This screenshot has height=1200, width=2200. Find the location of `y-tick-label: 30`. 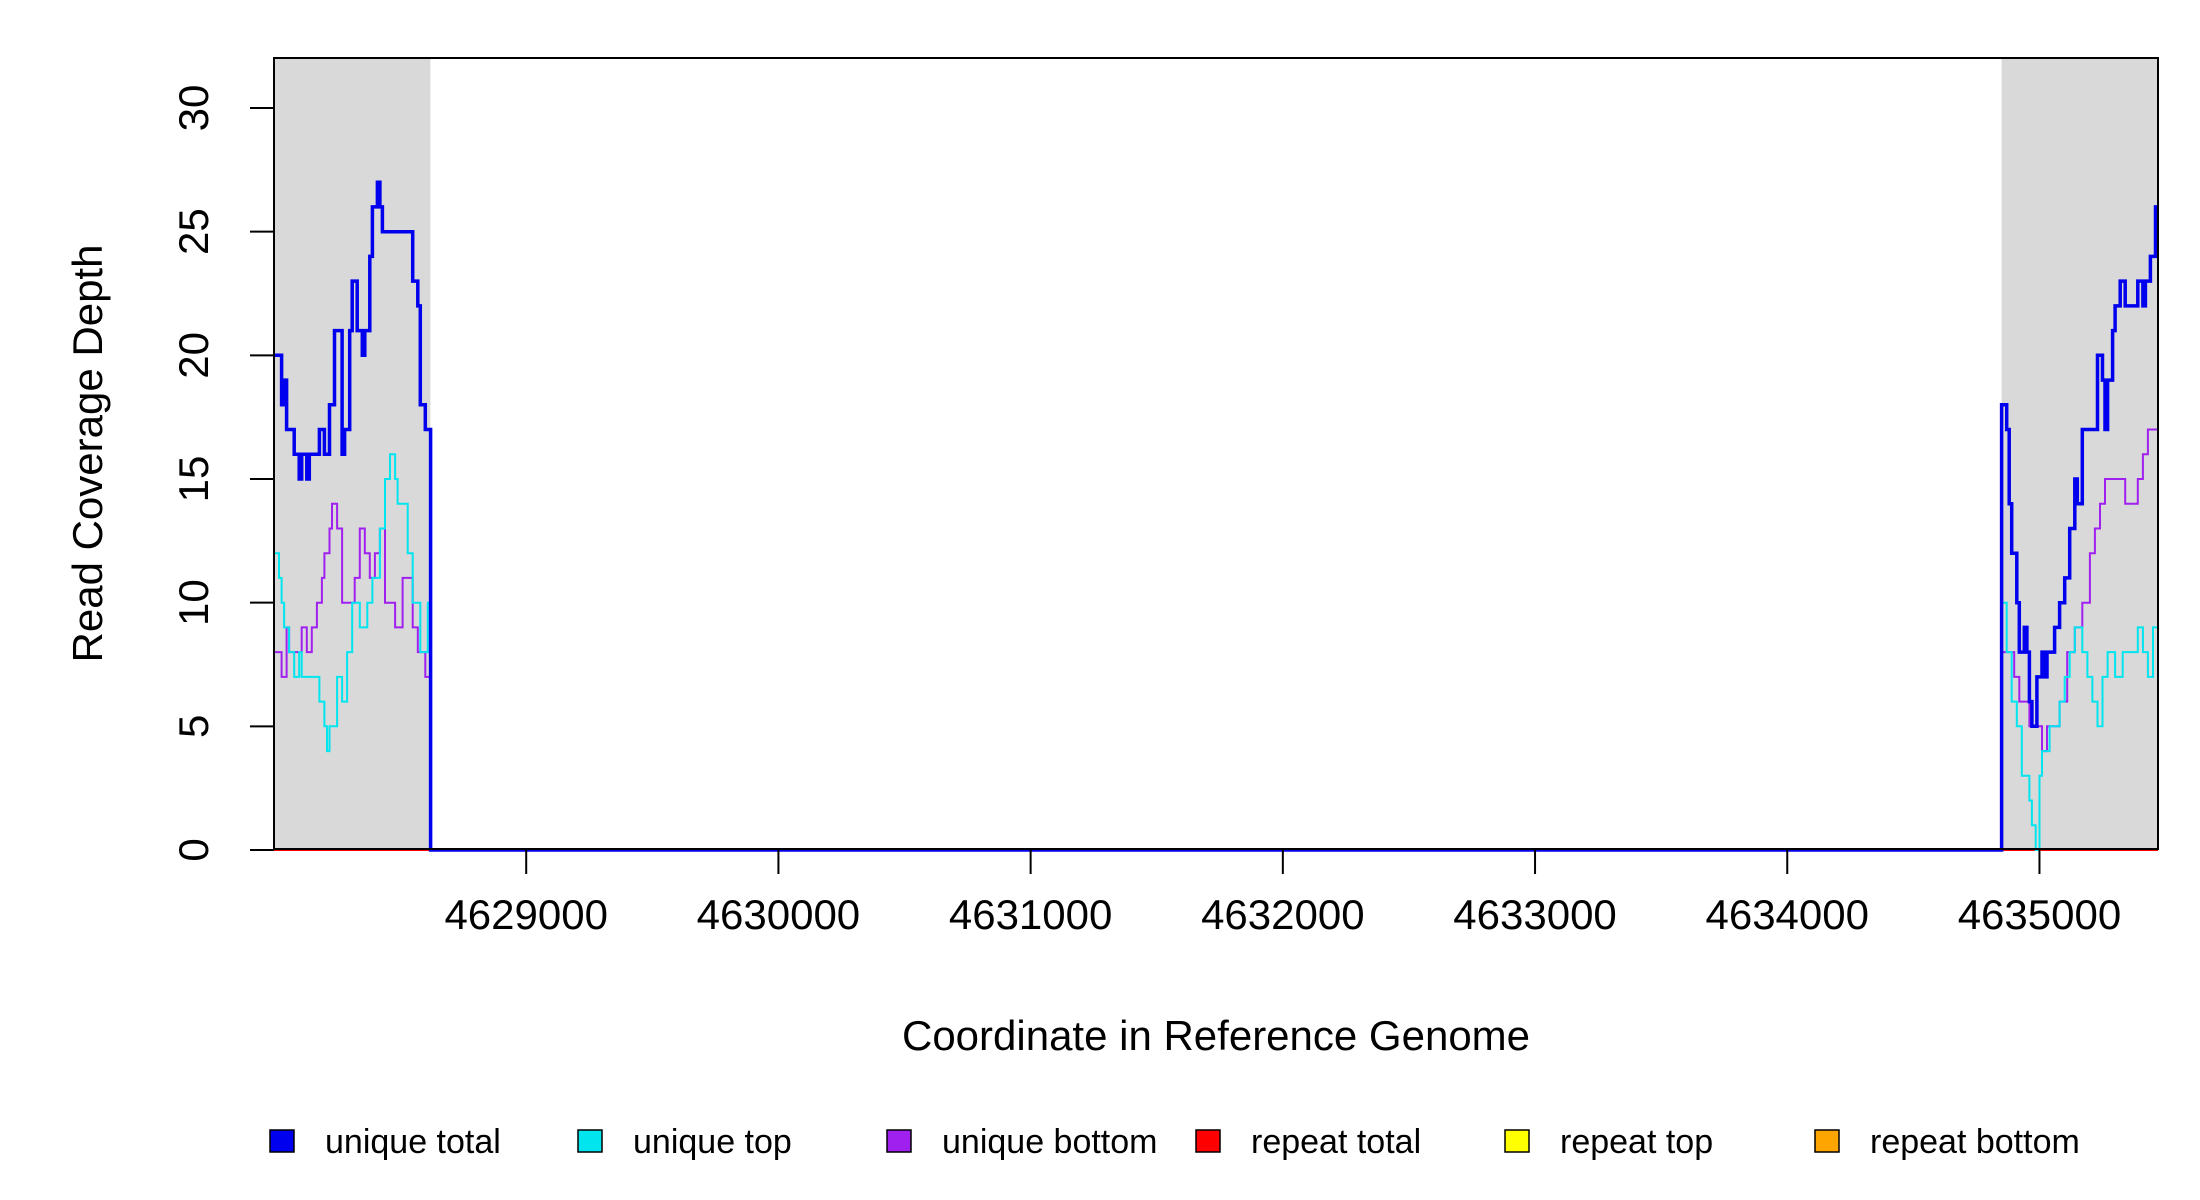

y-tick-label: 30 is located at coordinates (193, 108).